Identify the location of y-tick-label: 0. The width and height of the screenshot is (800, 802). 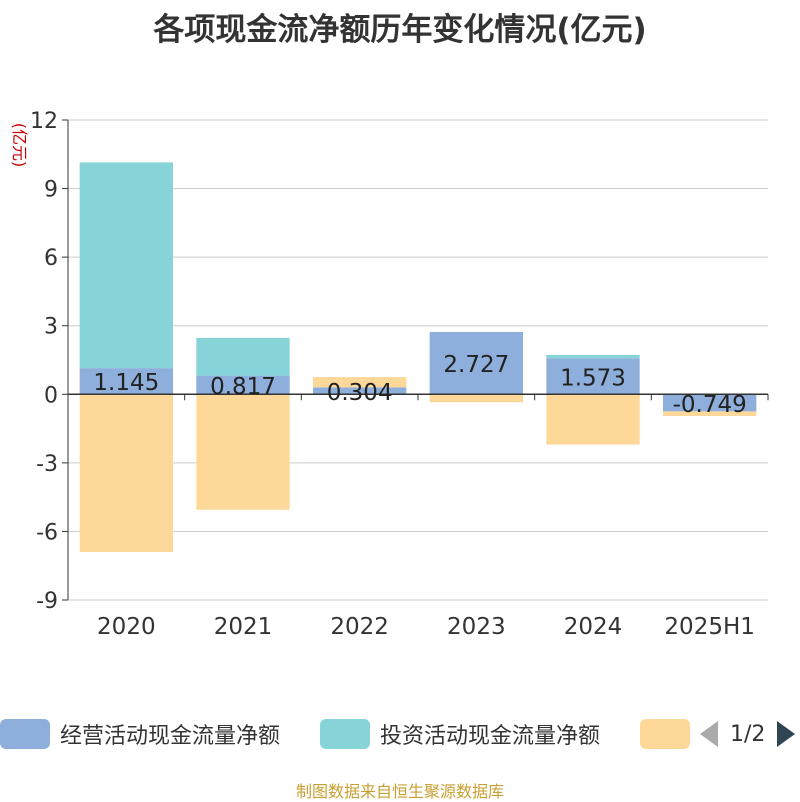
(51, 395).